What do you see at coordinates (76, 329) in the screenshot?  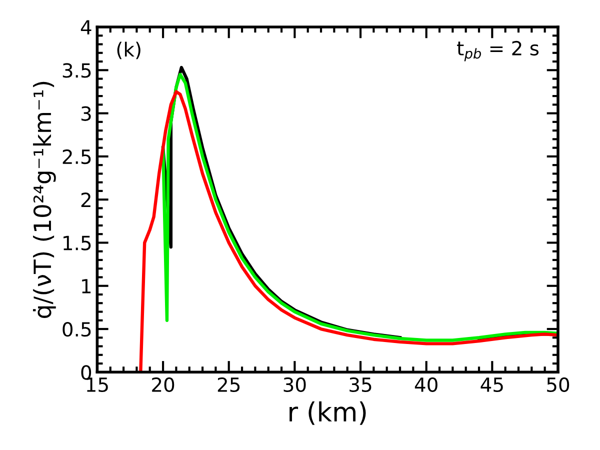 I see `y-tick-label: 0.5` at bounding box center [76, 329].